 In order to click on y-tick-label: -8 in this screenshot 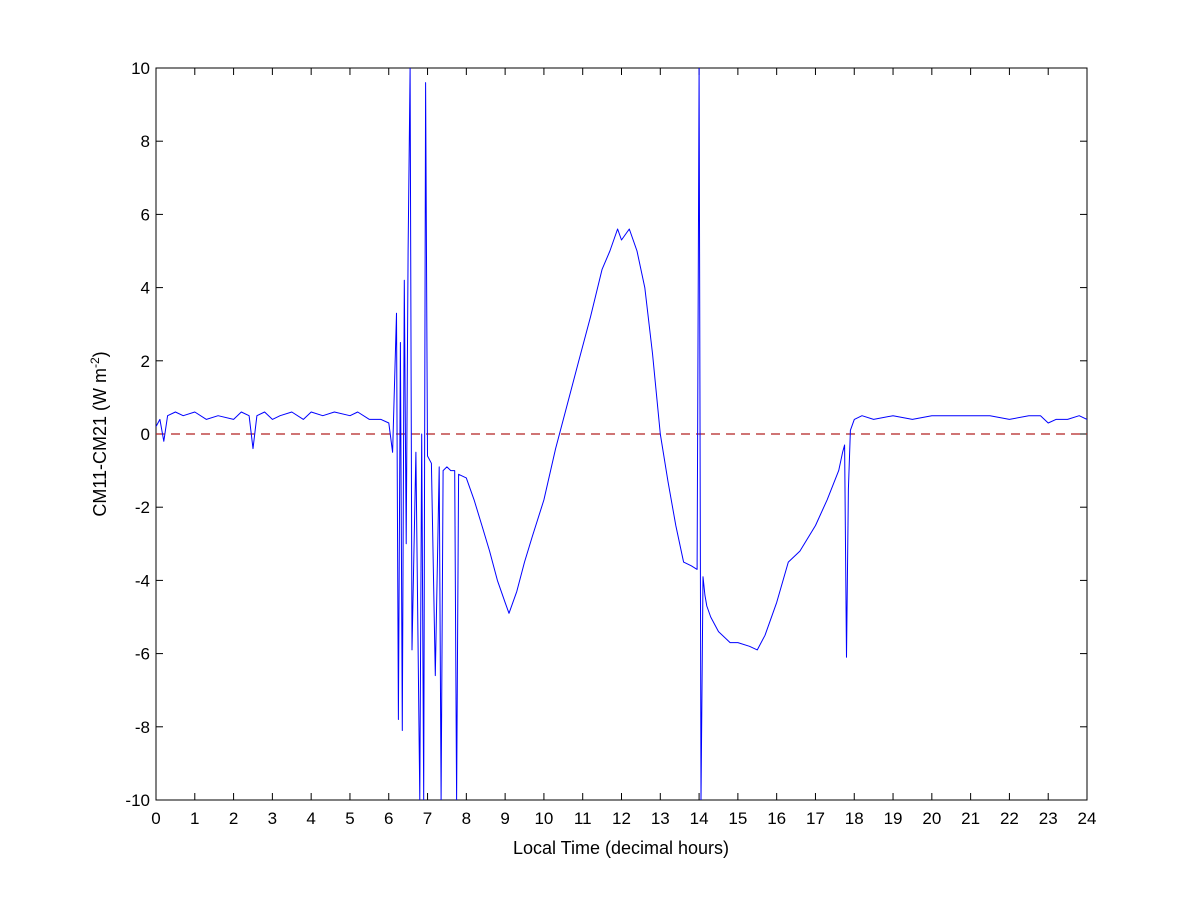, I will do `click(142, 727)`.